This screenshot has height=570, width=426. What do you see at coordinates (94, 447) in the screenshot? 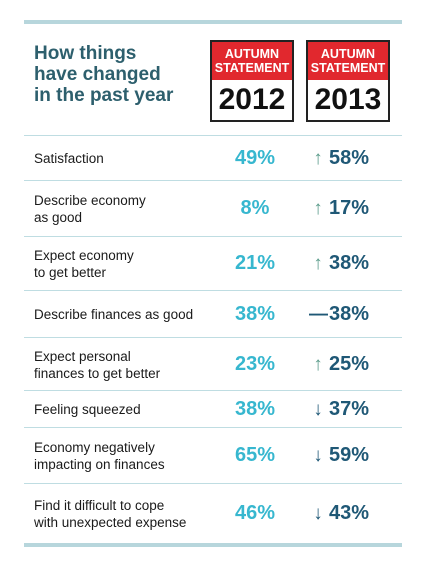
I see `row-label-line: Economy negatively` at bounding box center [94, 447].